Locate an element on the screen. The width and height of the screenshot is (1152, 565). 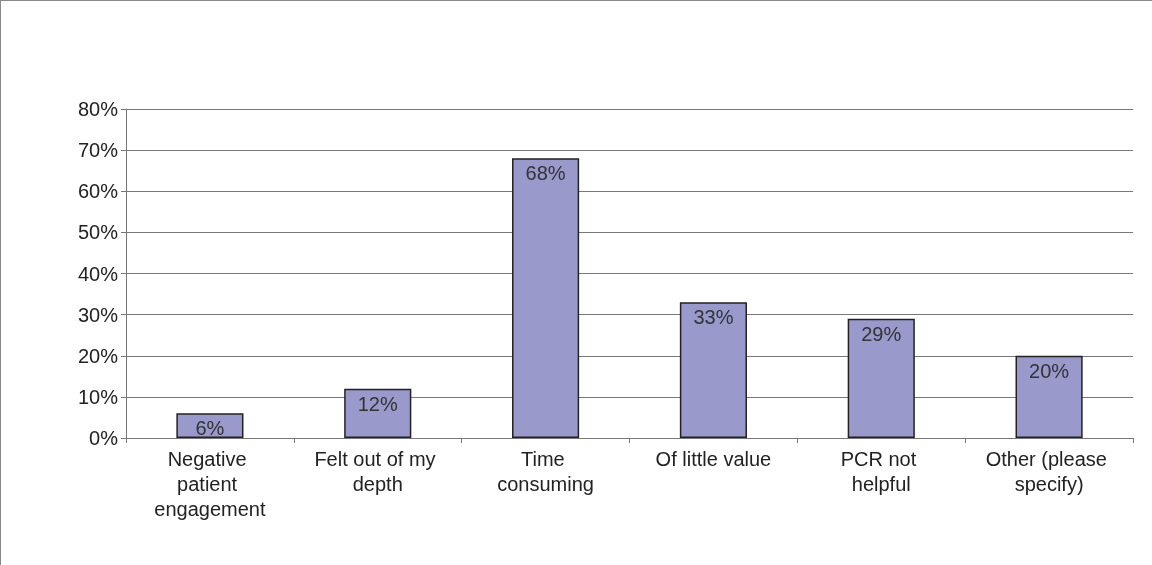
x-tick-label: PCR not helpful is located at coordinates (881, 471).